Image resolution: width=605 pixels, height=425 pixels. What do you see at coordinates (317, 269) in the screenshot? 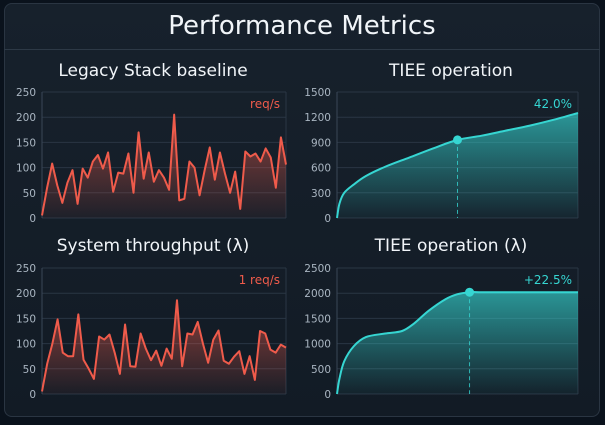
I see `y-tick-label: 2500` at bounding box center [317, 269].